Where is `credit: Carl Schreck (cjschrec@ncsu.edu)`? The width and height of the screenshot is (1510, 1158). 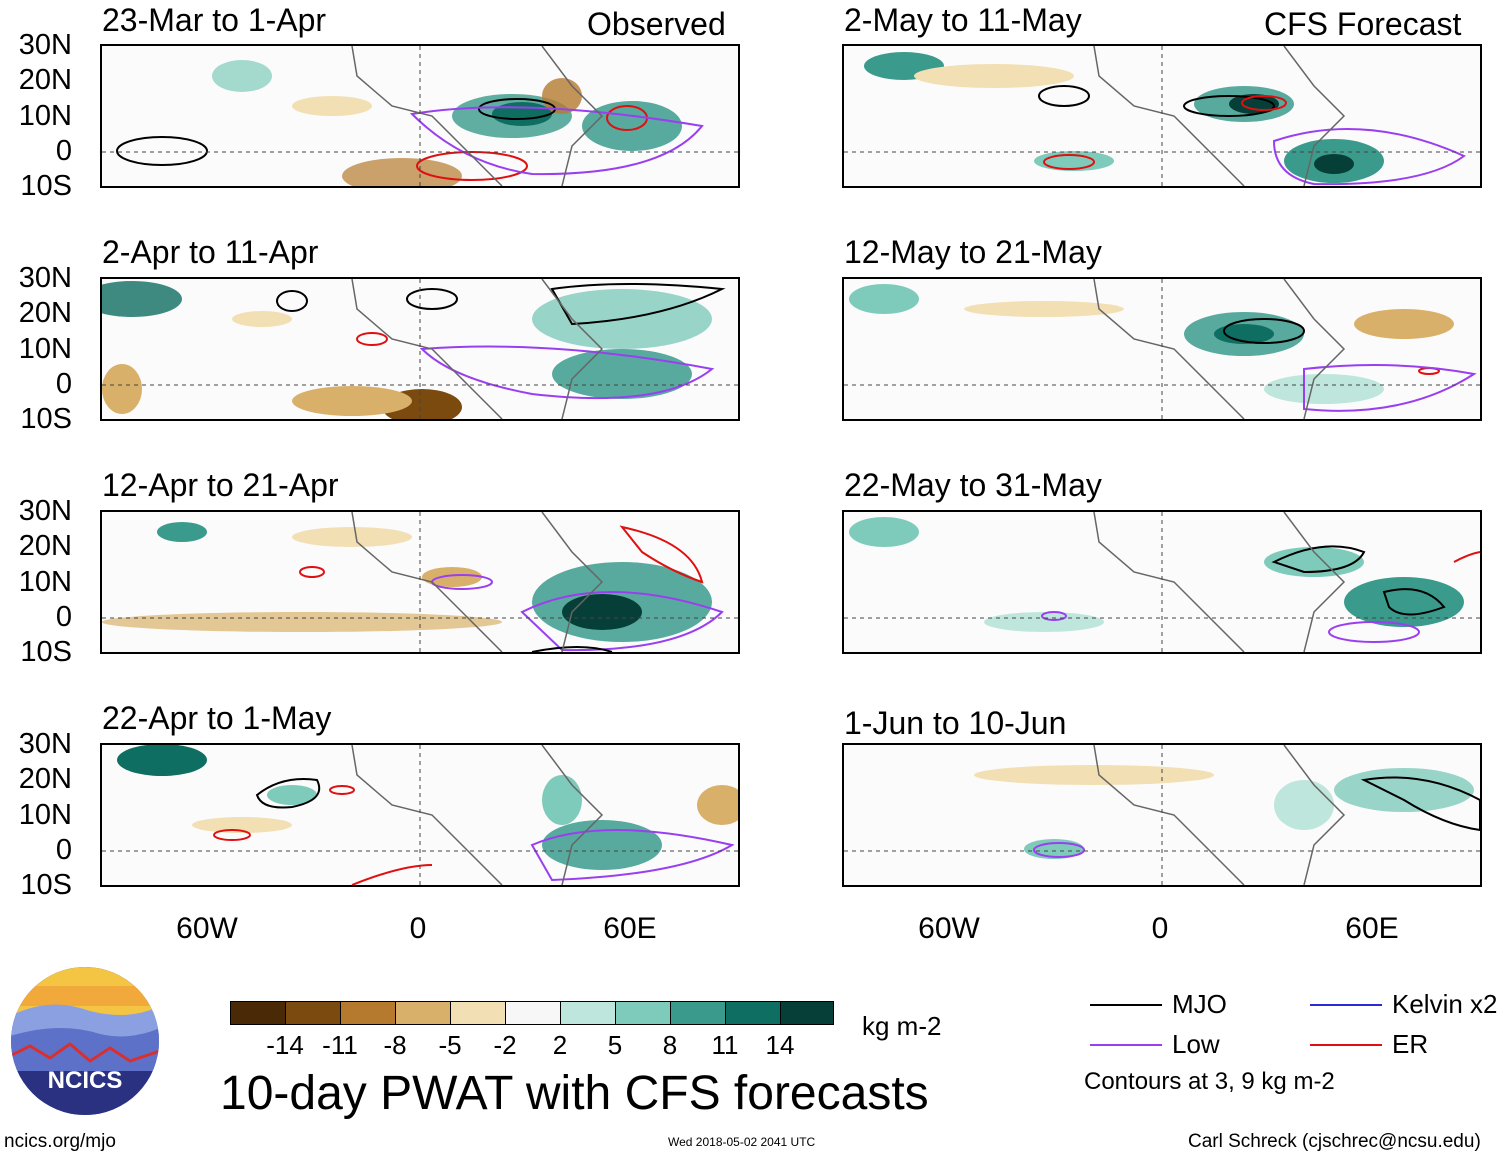 credit: Carl Schreck (cjschrec@ncsu.edu) is located at coordinates (1334, 1141).